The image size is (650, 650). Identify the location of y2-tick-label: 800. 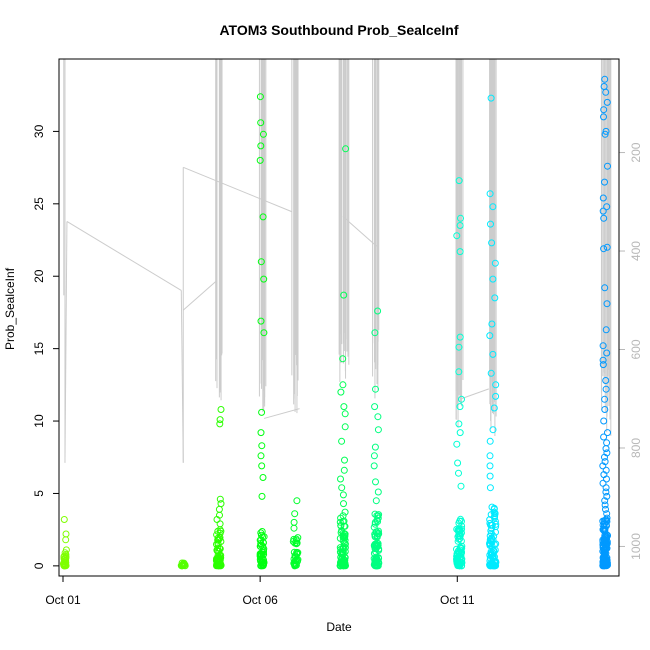
(636, 448).